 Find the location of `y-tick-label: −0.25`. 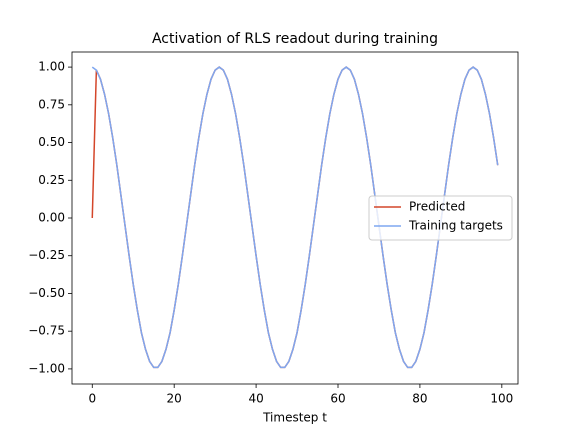

y-tick-label: −0.25 is located at coordinates (46, 255).